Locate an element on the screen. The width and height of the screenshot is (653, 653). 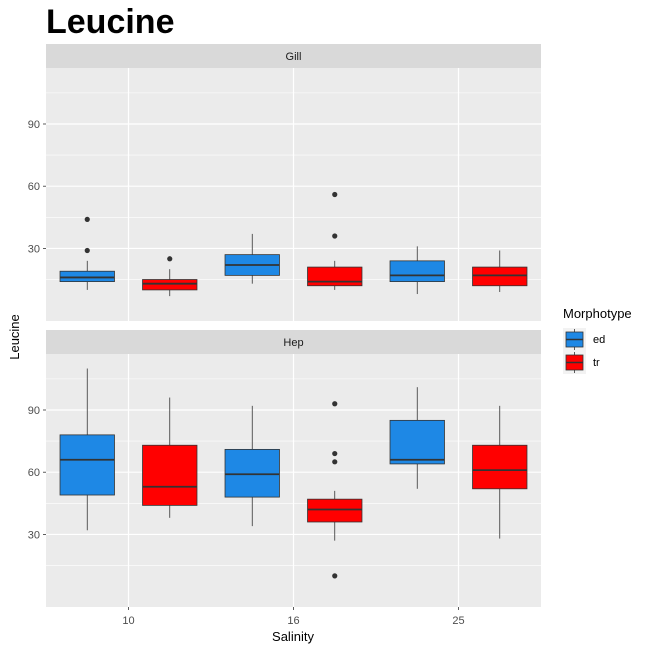
box-gill-16-ed is located at coordinates (252, 258).